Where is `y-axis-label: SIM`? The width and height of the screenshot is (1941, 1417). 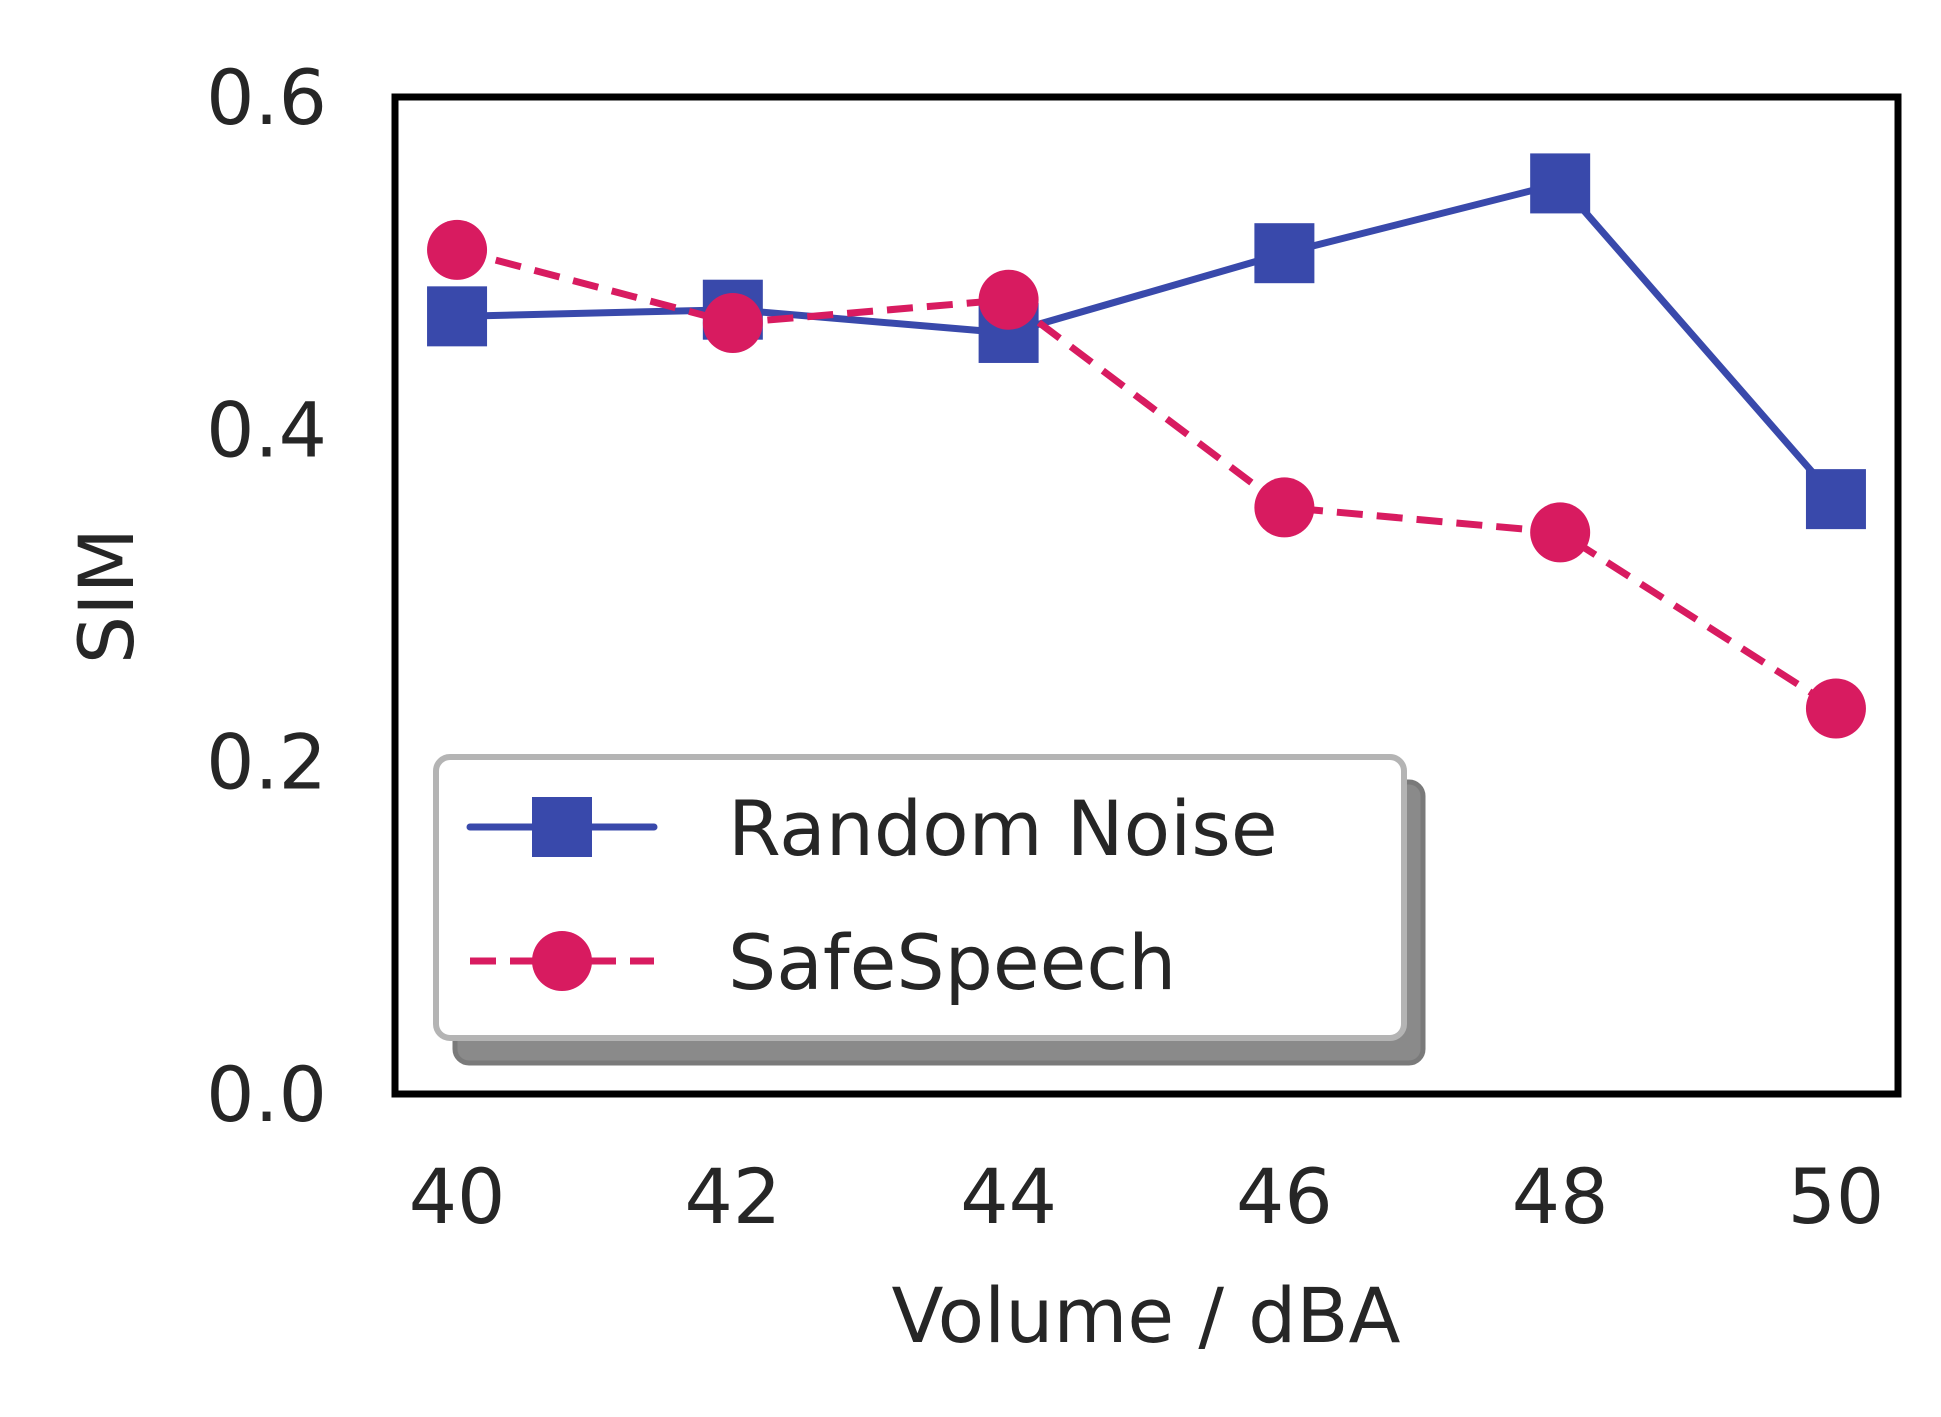 y-axis-label: SIM is located at coordinates (106, 596).